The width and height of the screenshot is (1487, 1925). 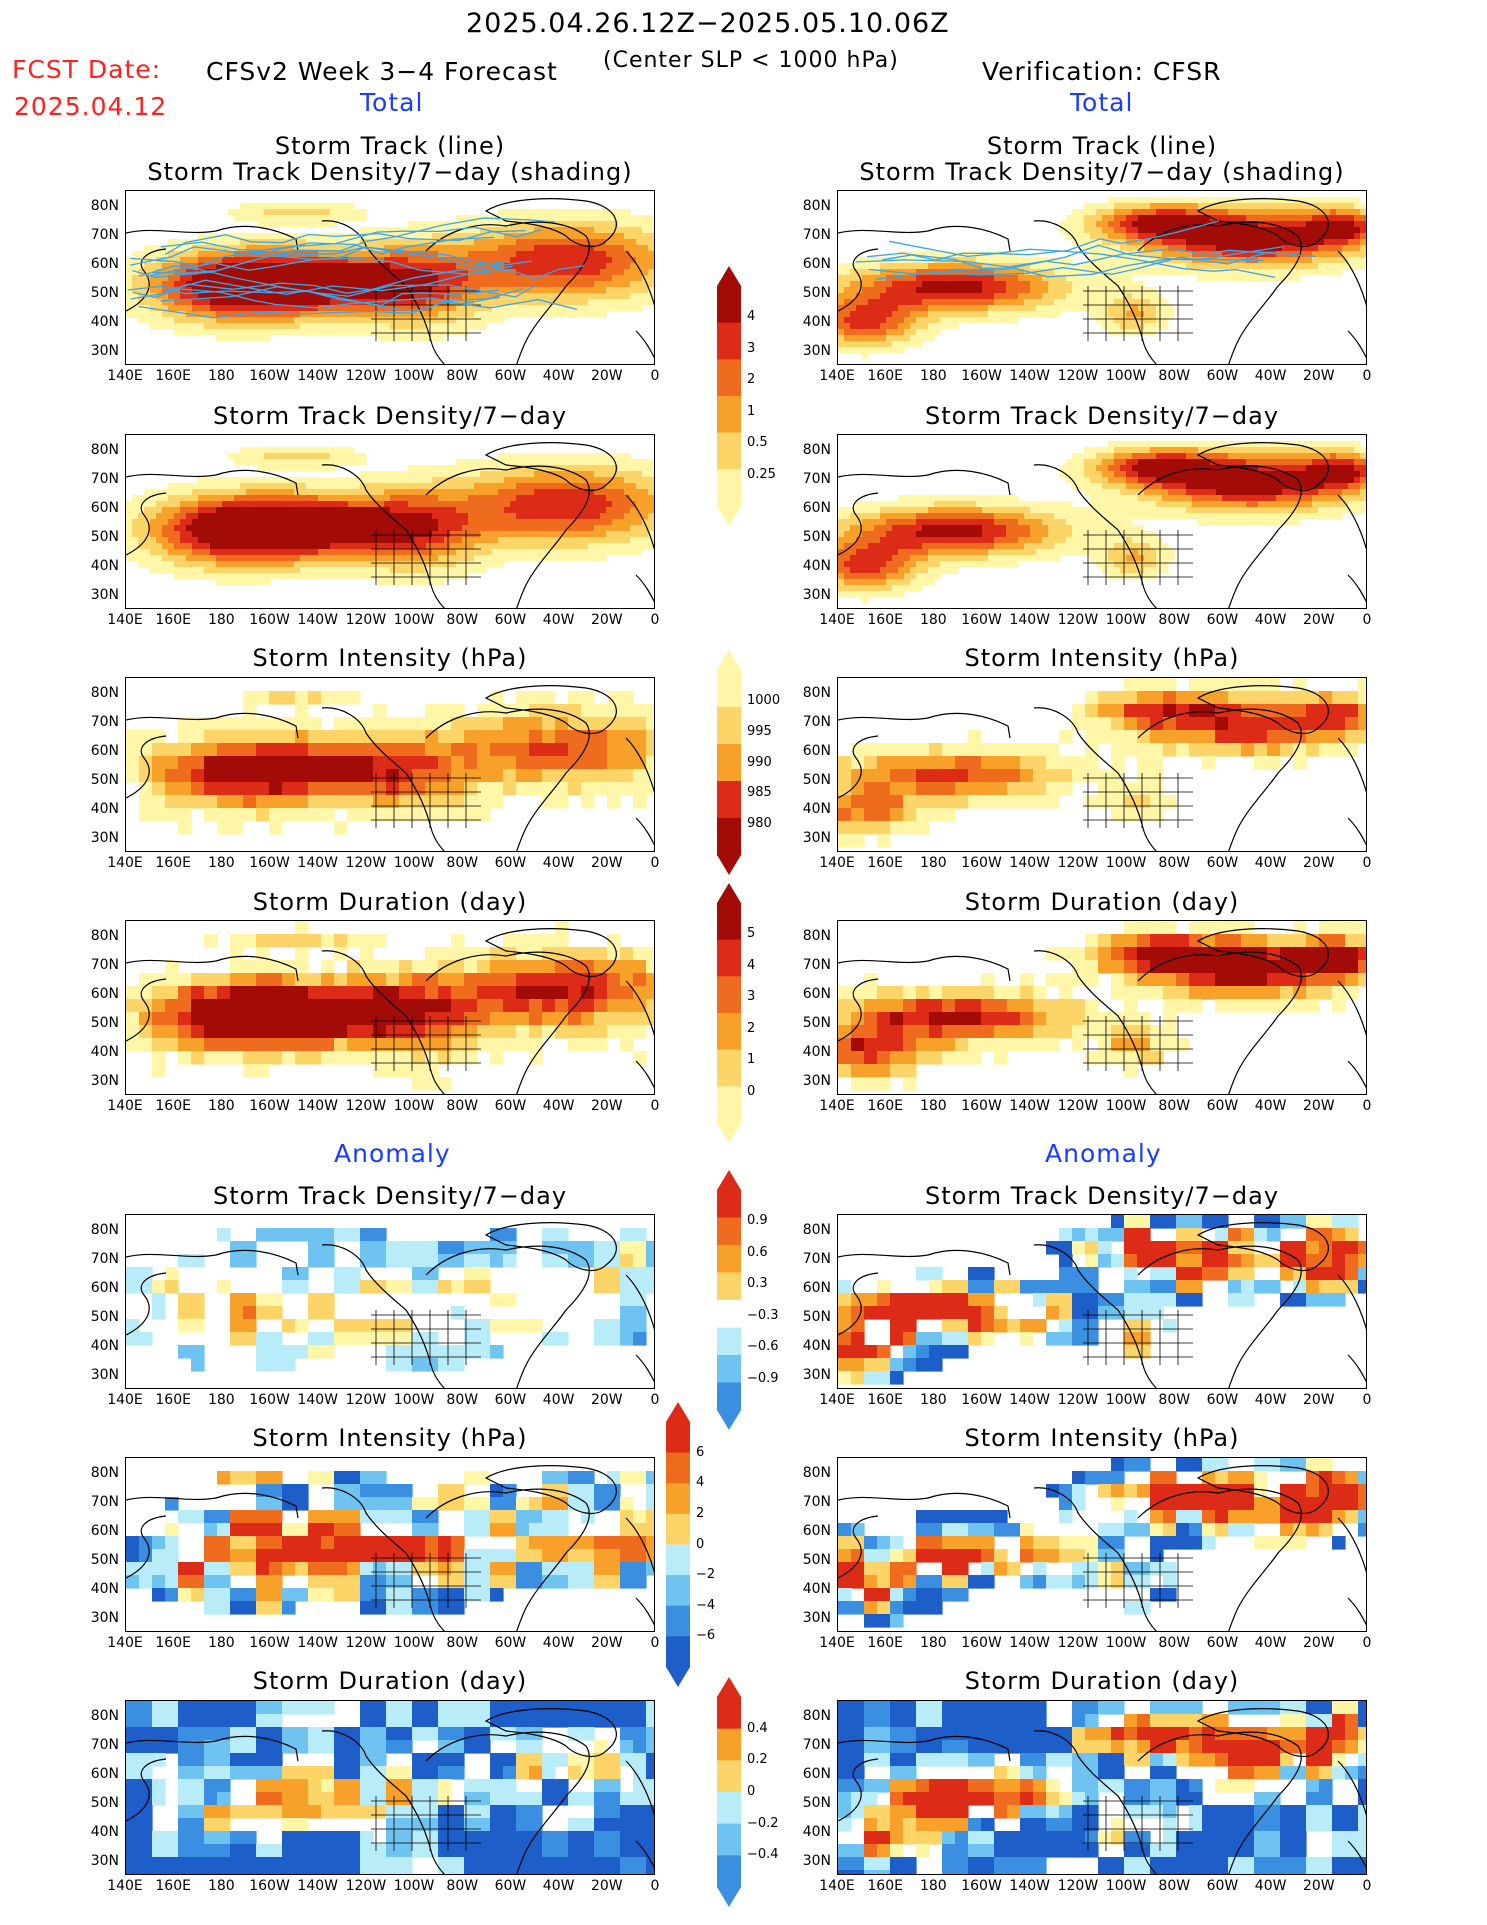 I want to click on trk-field-vf, so click(x=1102, y=280).